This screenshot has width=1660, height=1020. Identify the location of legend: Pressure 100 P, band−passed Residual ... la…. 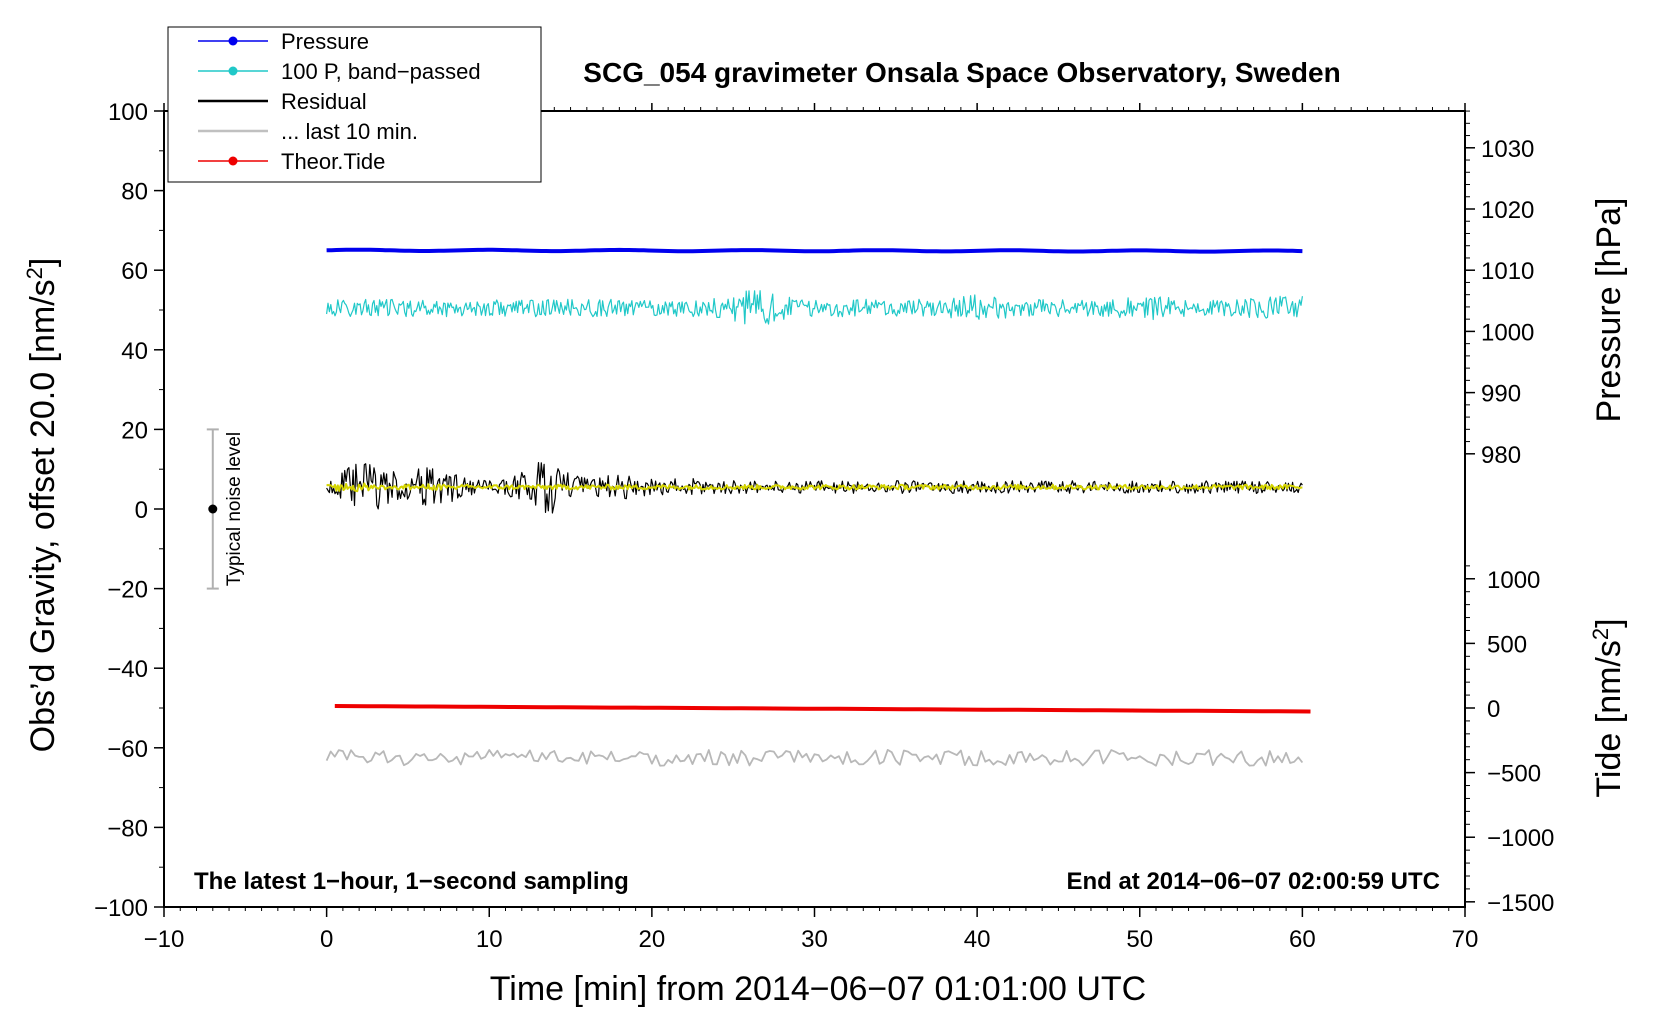
(354, 104).